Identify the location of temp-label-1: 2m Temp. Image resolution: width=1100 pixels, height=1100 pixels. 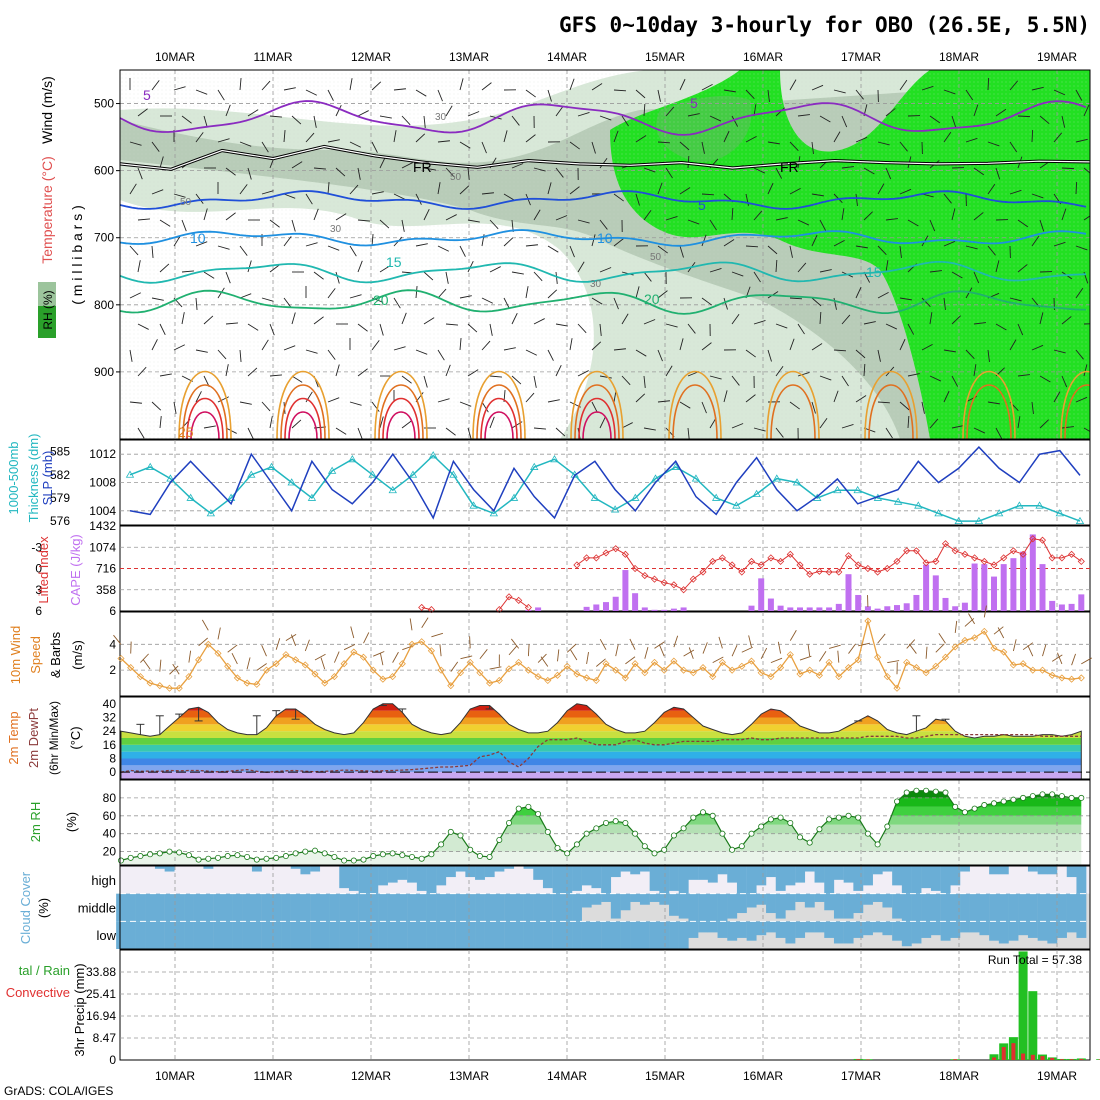
(13, 737).